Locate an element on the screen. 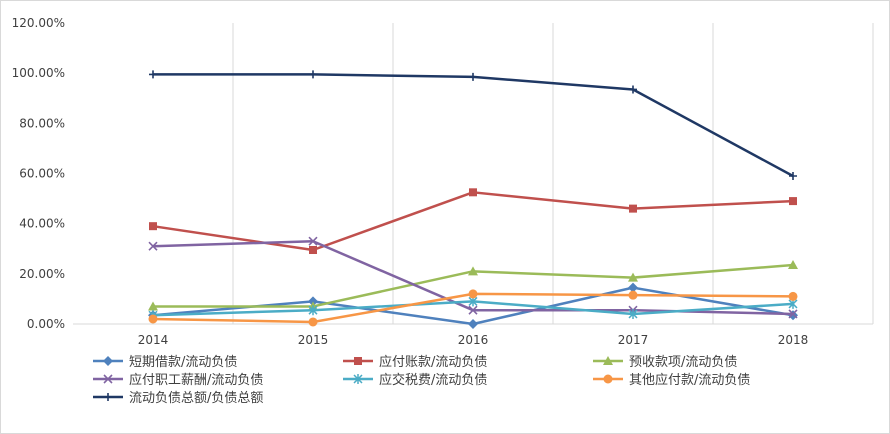  x-tick-label: 2014 is located at coordinates (153, 340).